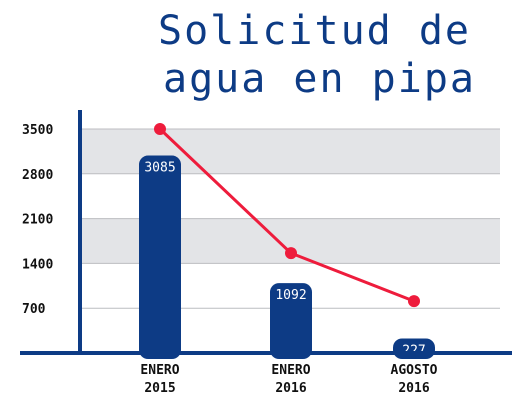 The image size is (532, 417). What do you see at coordinates (319, 79) in the screenshot?
I see `chart-title-line-2: agua en pipa` at bounding box center [319, 79].